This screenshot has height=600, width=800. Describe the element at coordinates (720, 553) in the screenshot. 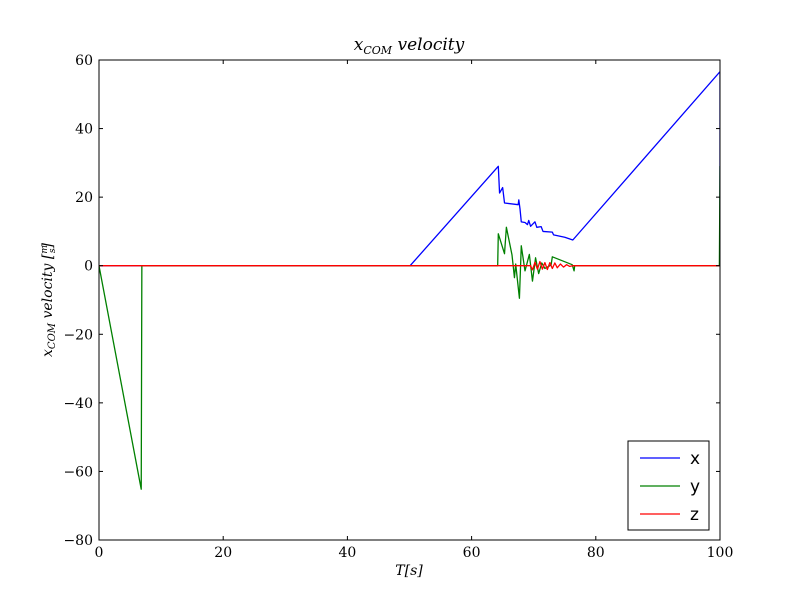

I see `x-tick-label: 100` at that location.